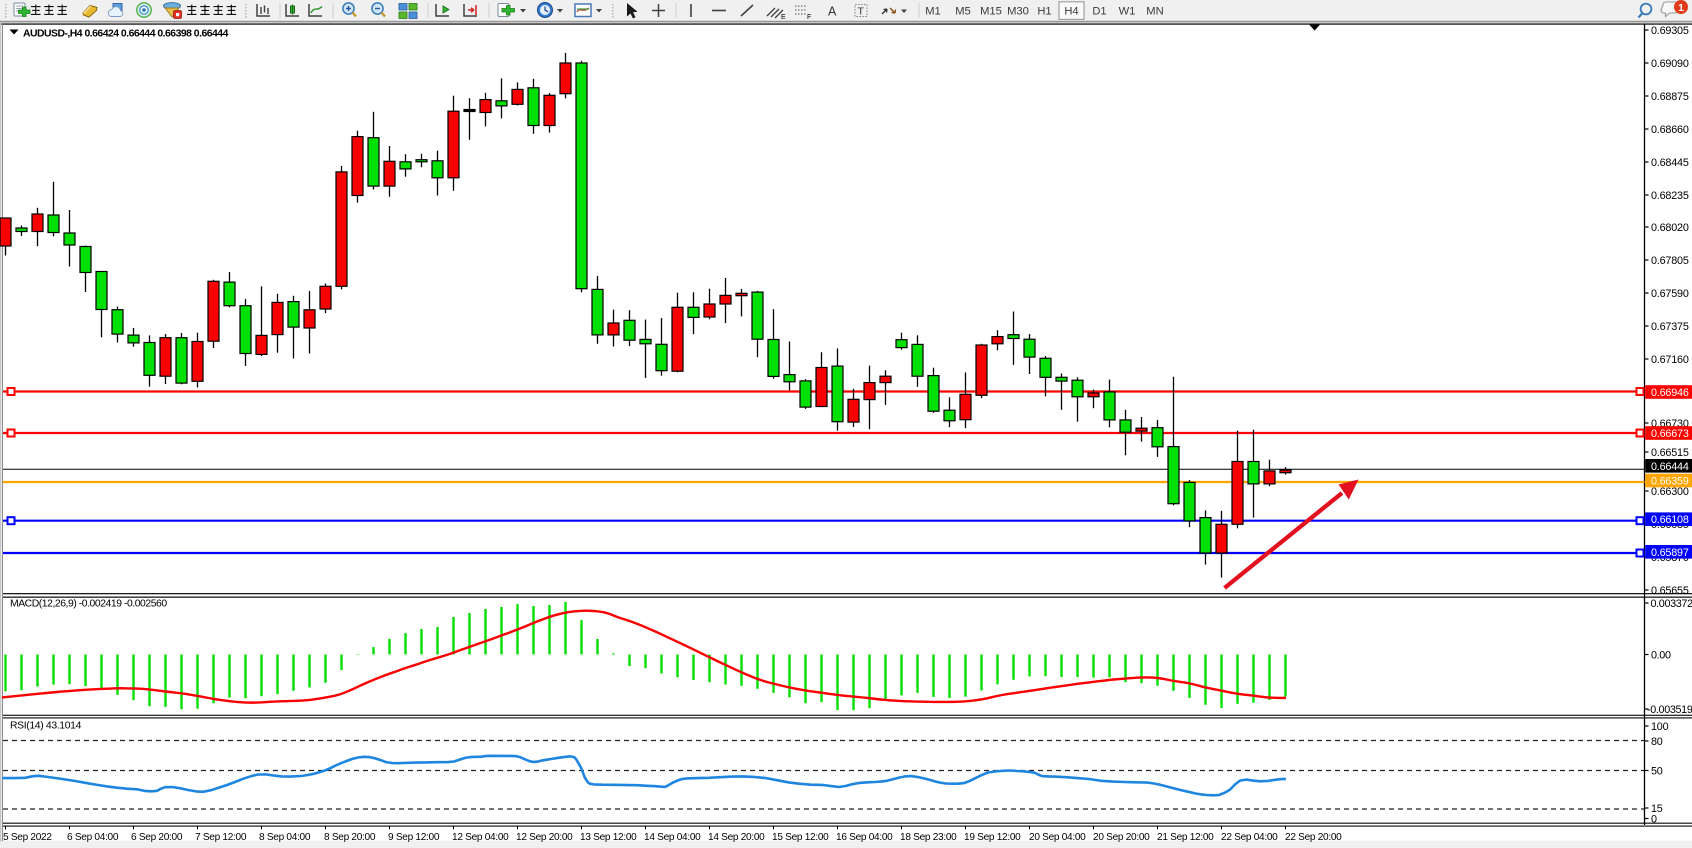 The image size is (1692, 848). What do you see at coordinates (1670, 97) in the screenshot?
I see `svg-text: 0.68875` at bounding box center [1670, 97].